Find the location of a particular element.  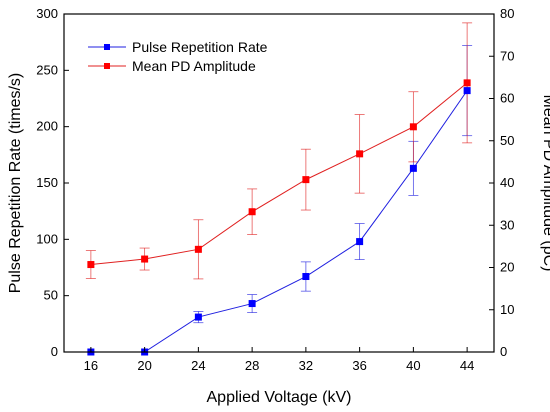

y-right-tick-label: 0 is located at coordinates (503, 351).